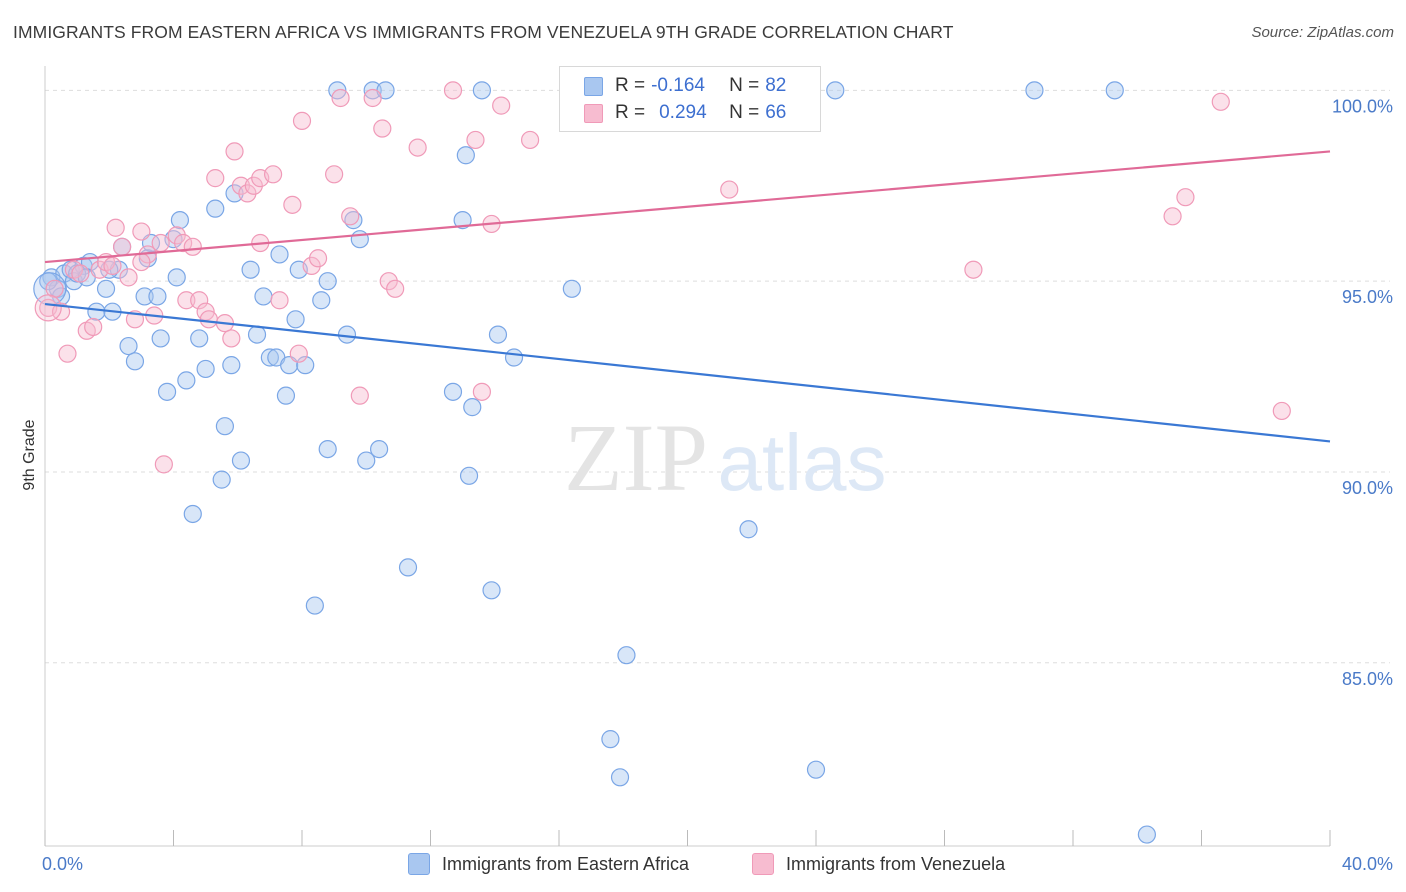  What do you see at coordinates (62, 864) in the screenshot?
I see `x-tick-label-0: 0.0%` at bounding box center [62, 864].